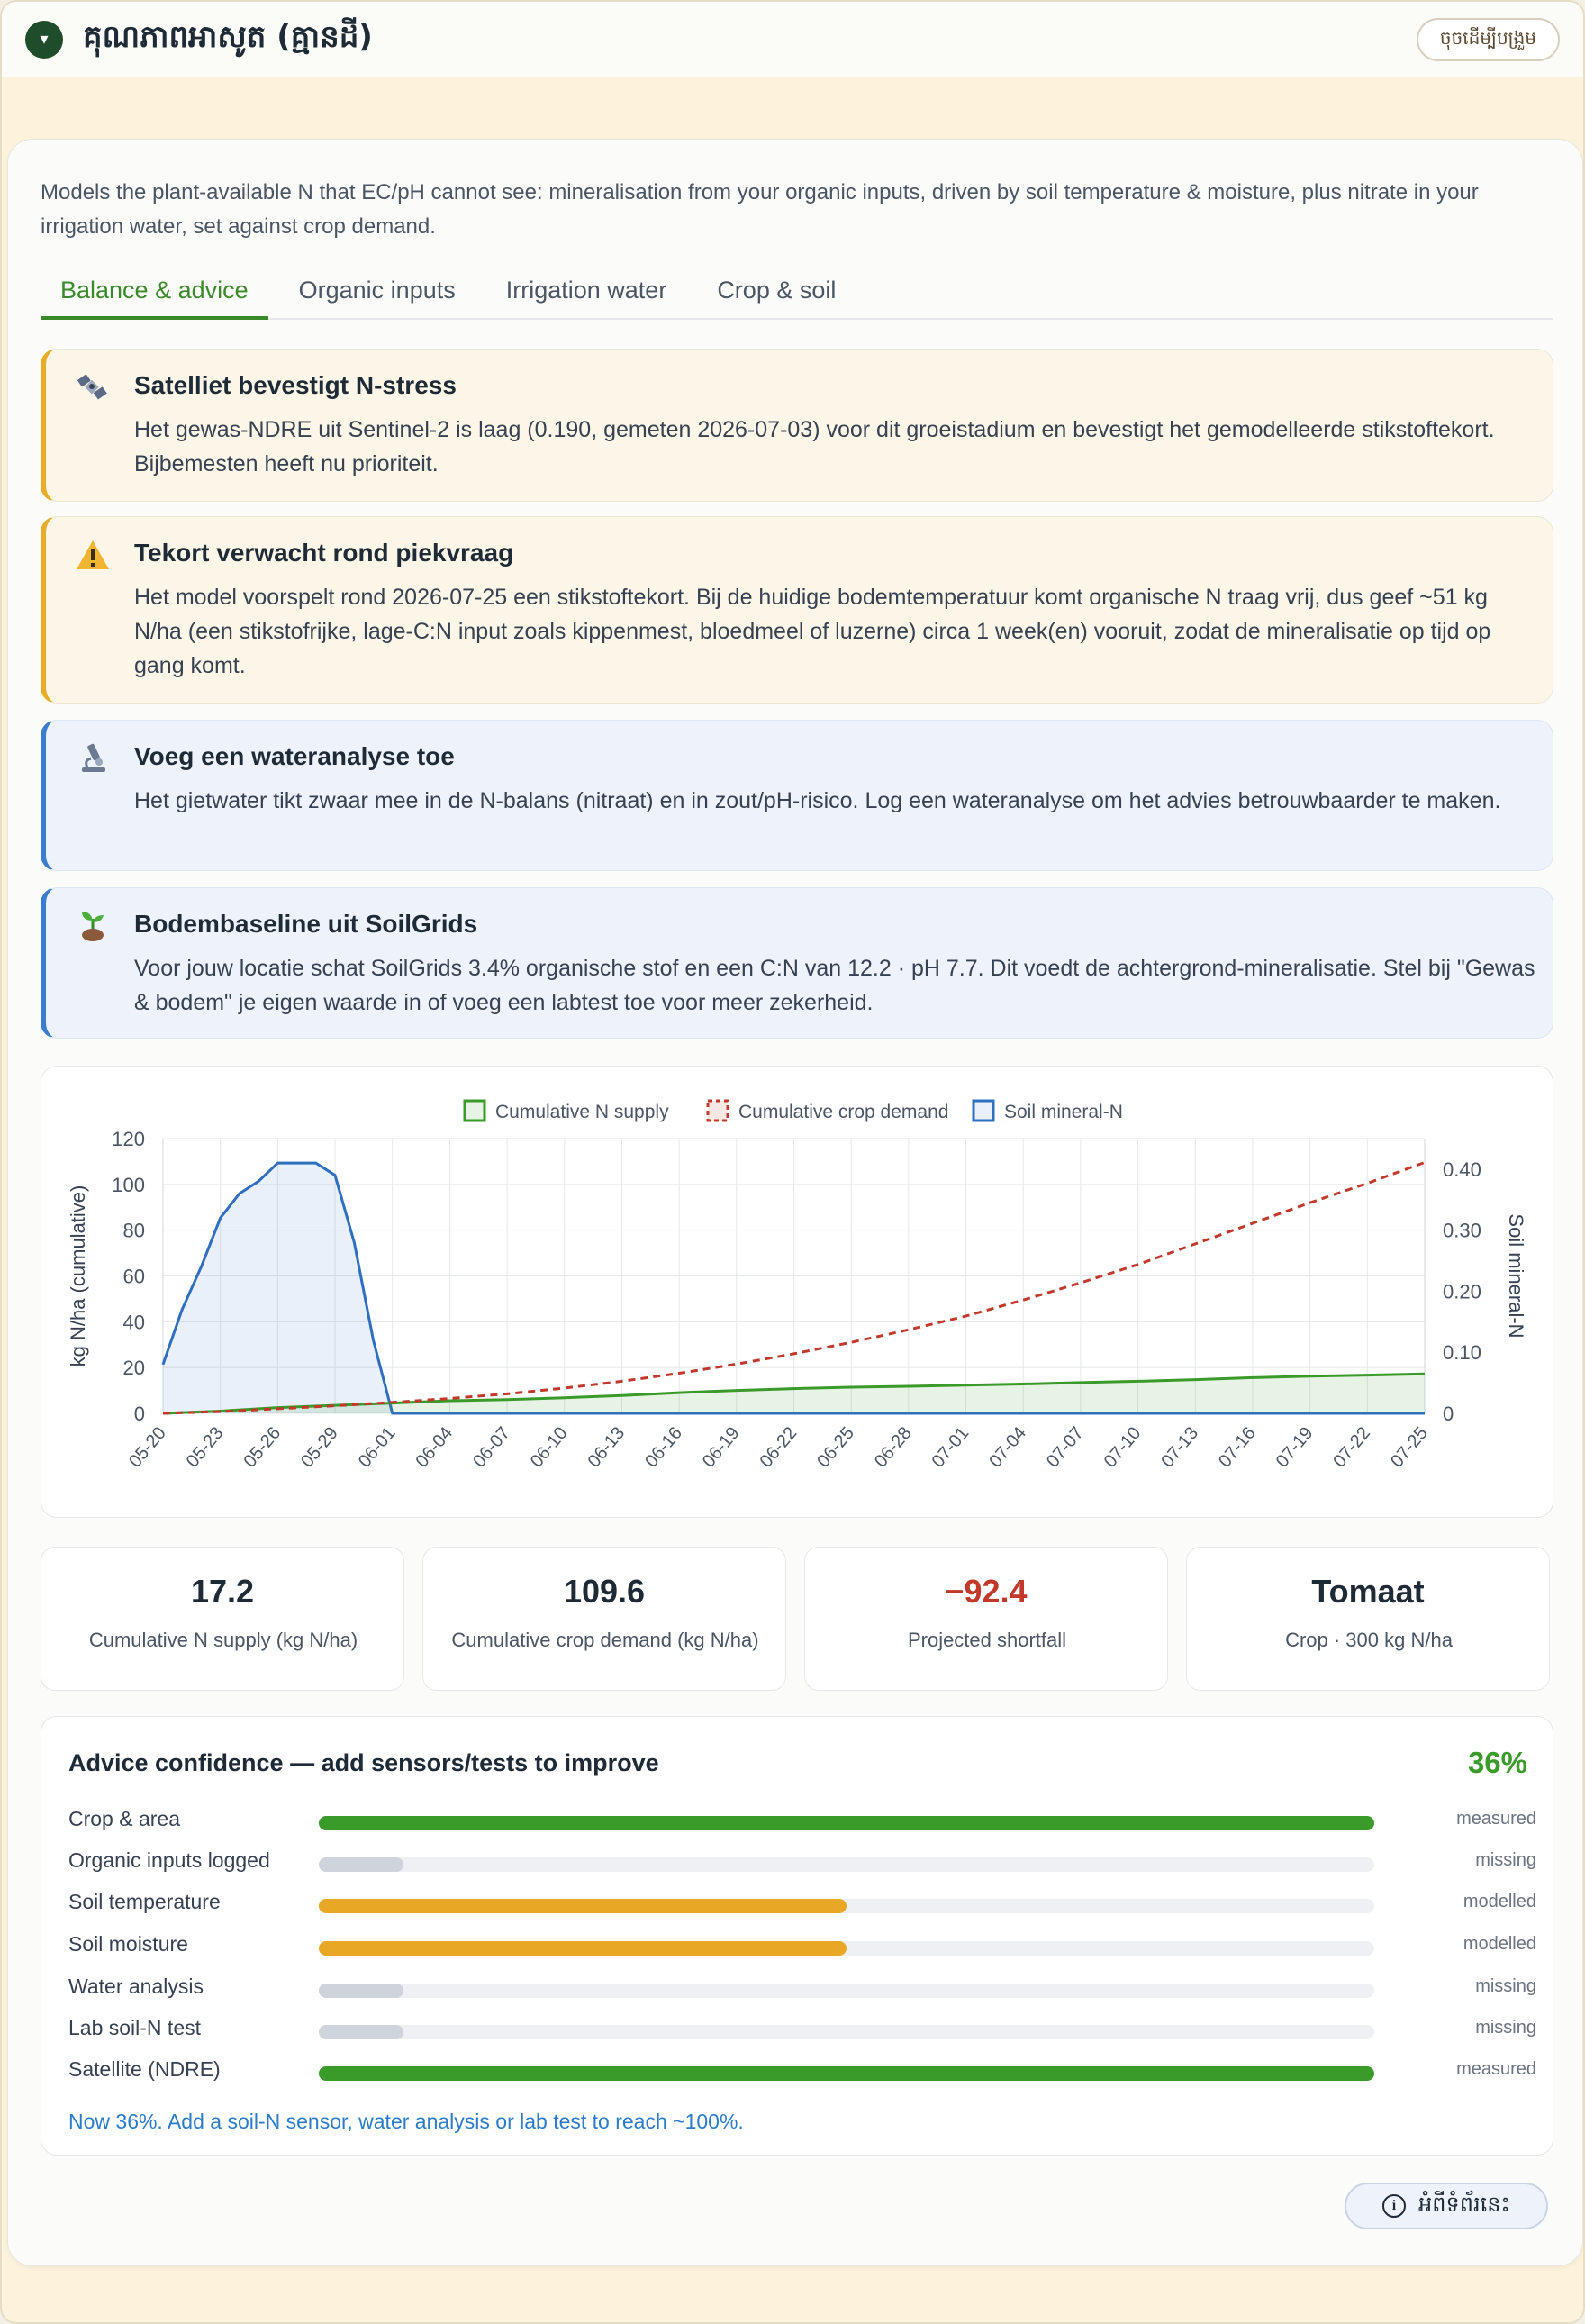 This screenshot has width=1585, height=2324. Describe the element at coordinates (134, 1368) in the screenshot. I see `y-tick-label: 20` at that location.